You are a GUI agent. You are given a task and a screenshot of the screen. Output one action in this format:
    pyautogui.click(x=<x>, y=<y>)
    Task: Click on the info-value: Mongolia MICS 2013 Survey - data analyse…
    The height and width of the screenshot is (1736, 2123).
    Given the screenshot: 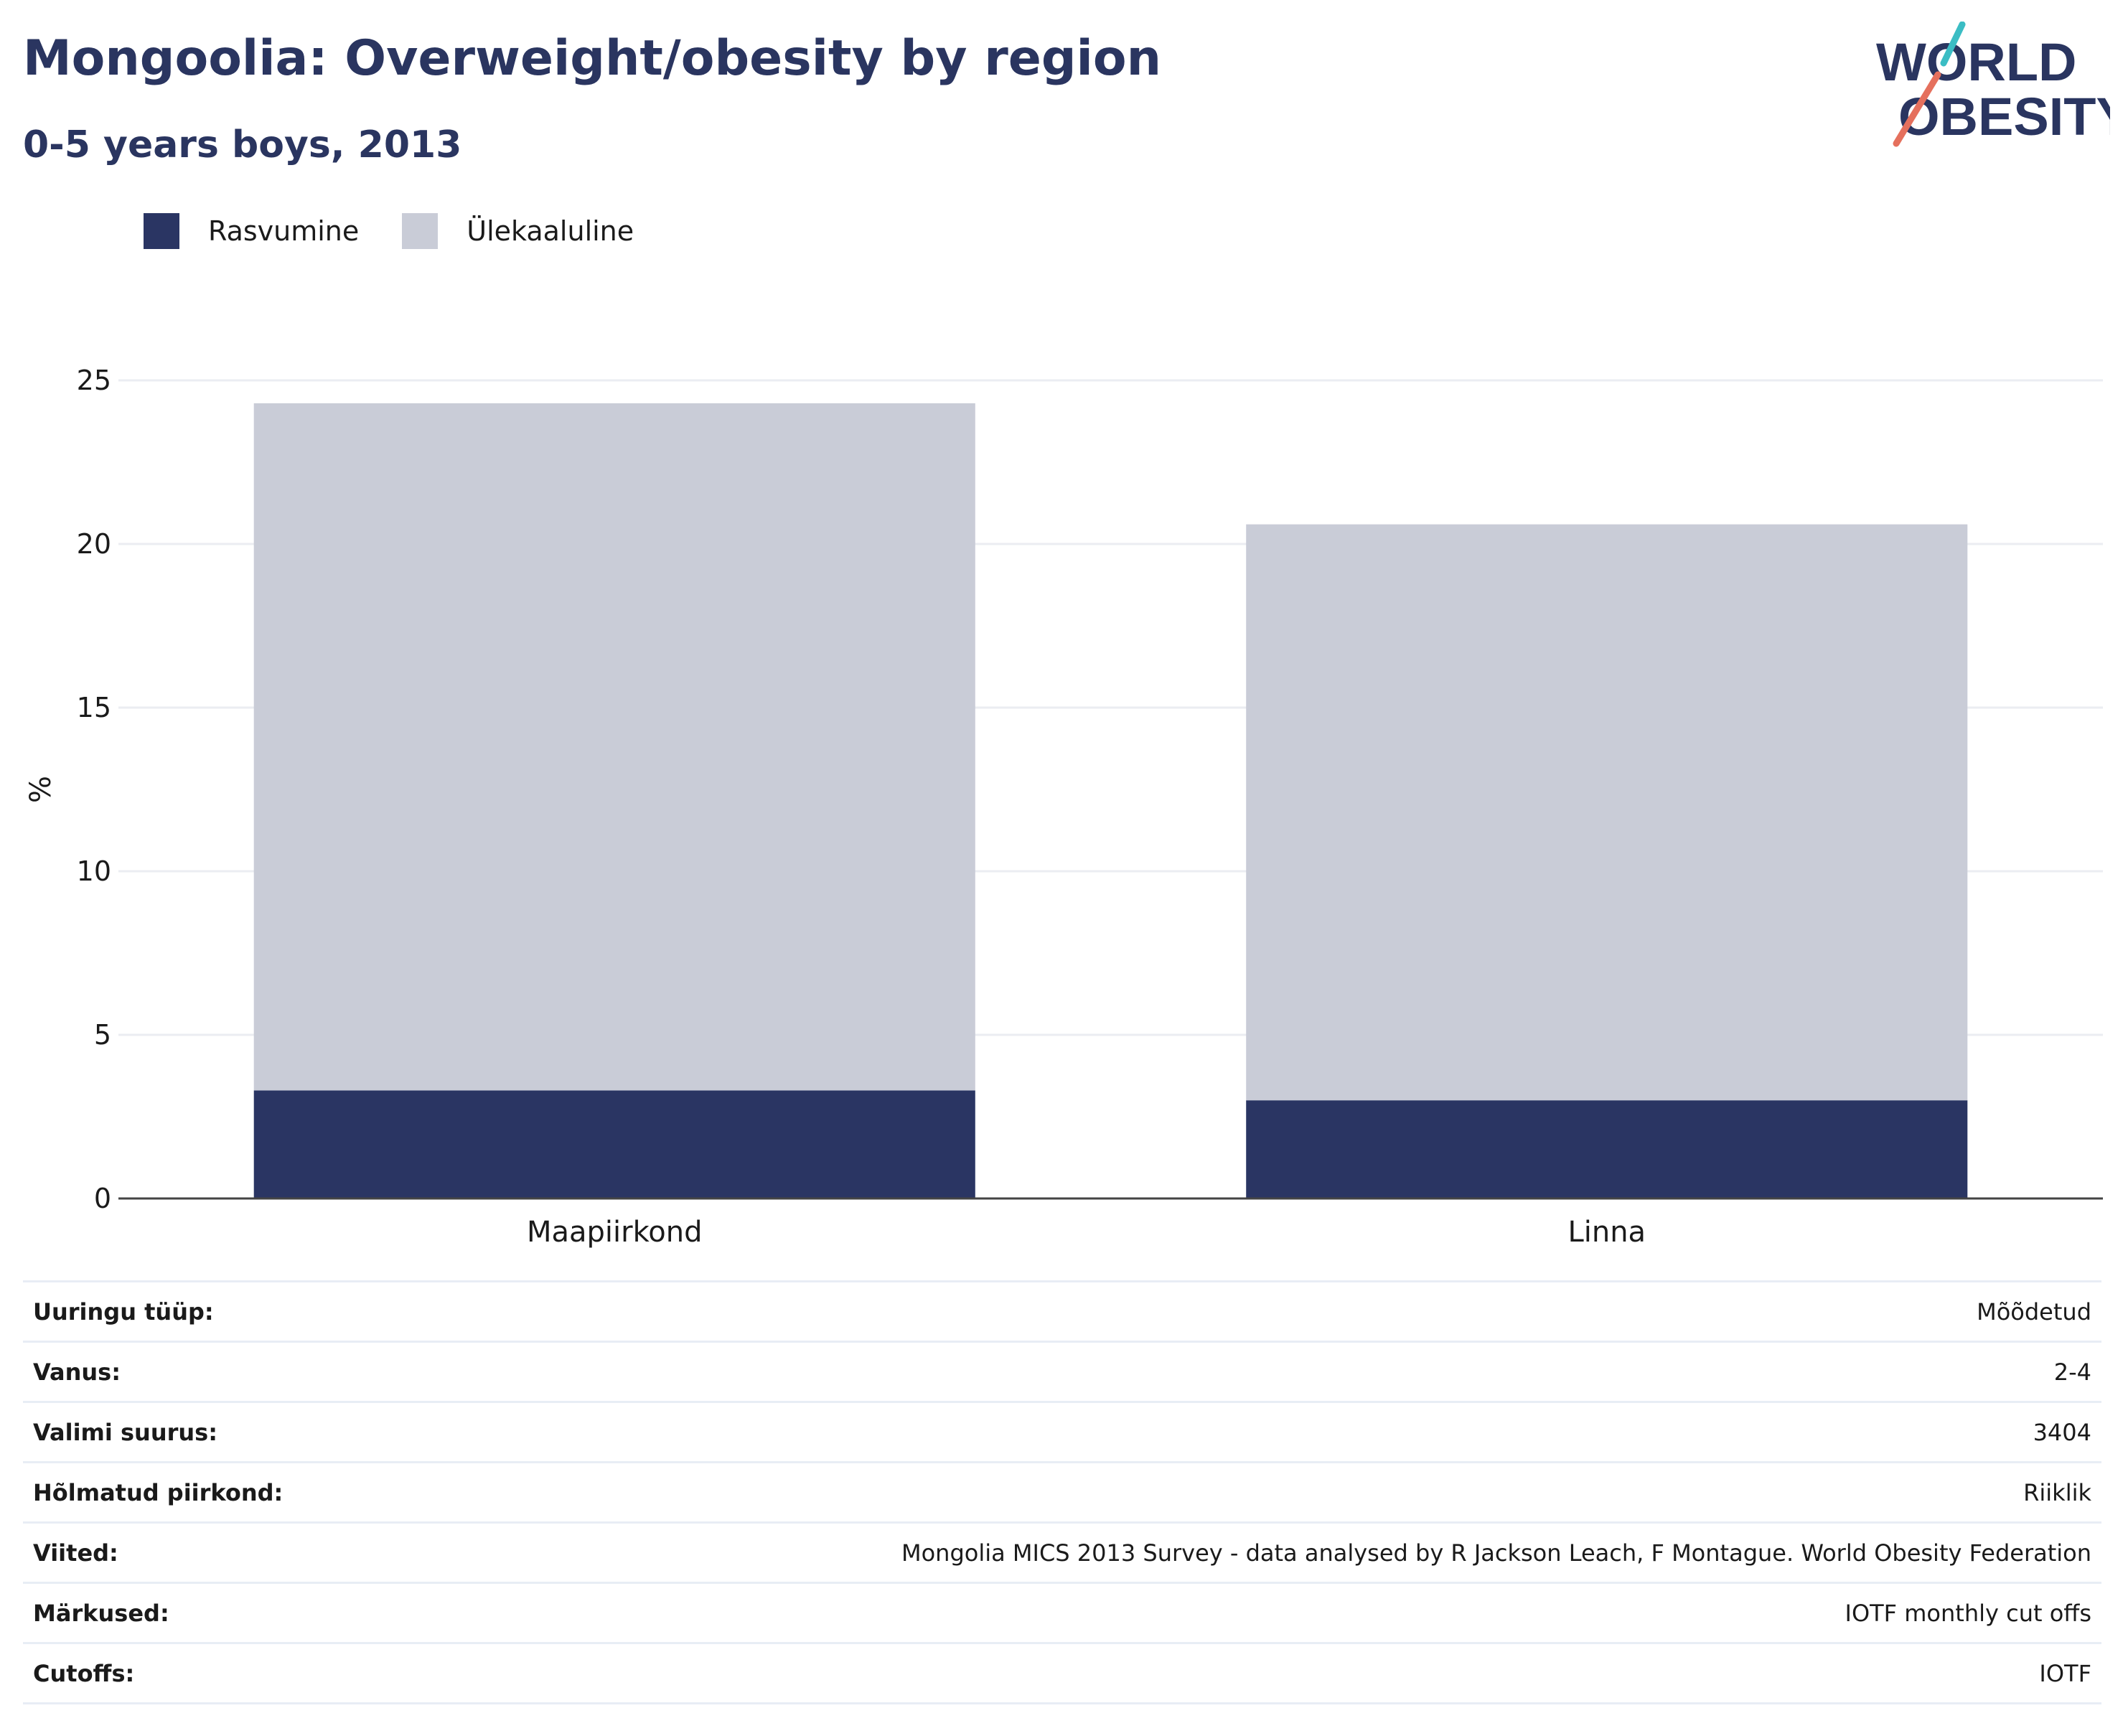 What is the action you would take?
    pyautogui.click(x=1496, y=1553)
    